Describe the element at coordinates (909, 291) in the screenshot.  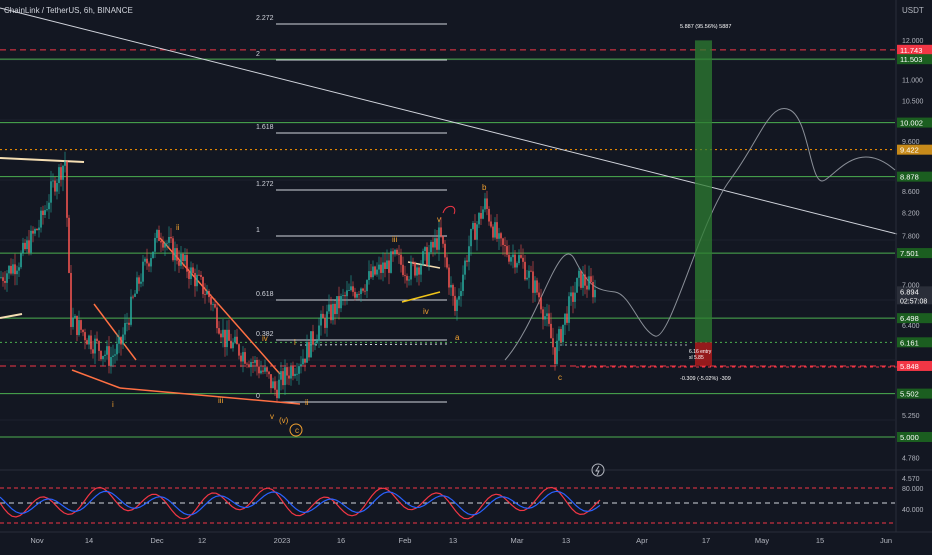
I see `price-level-value: 6.894` at that location.